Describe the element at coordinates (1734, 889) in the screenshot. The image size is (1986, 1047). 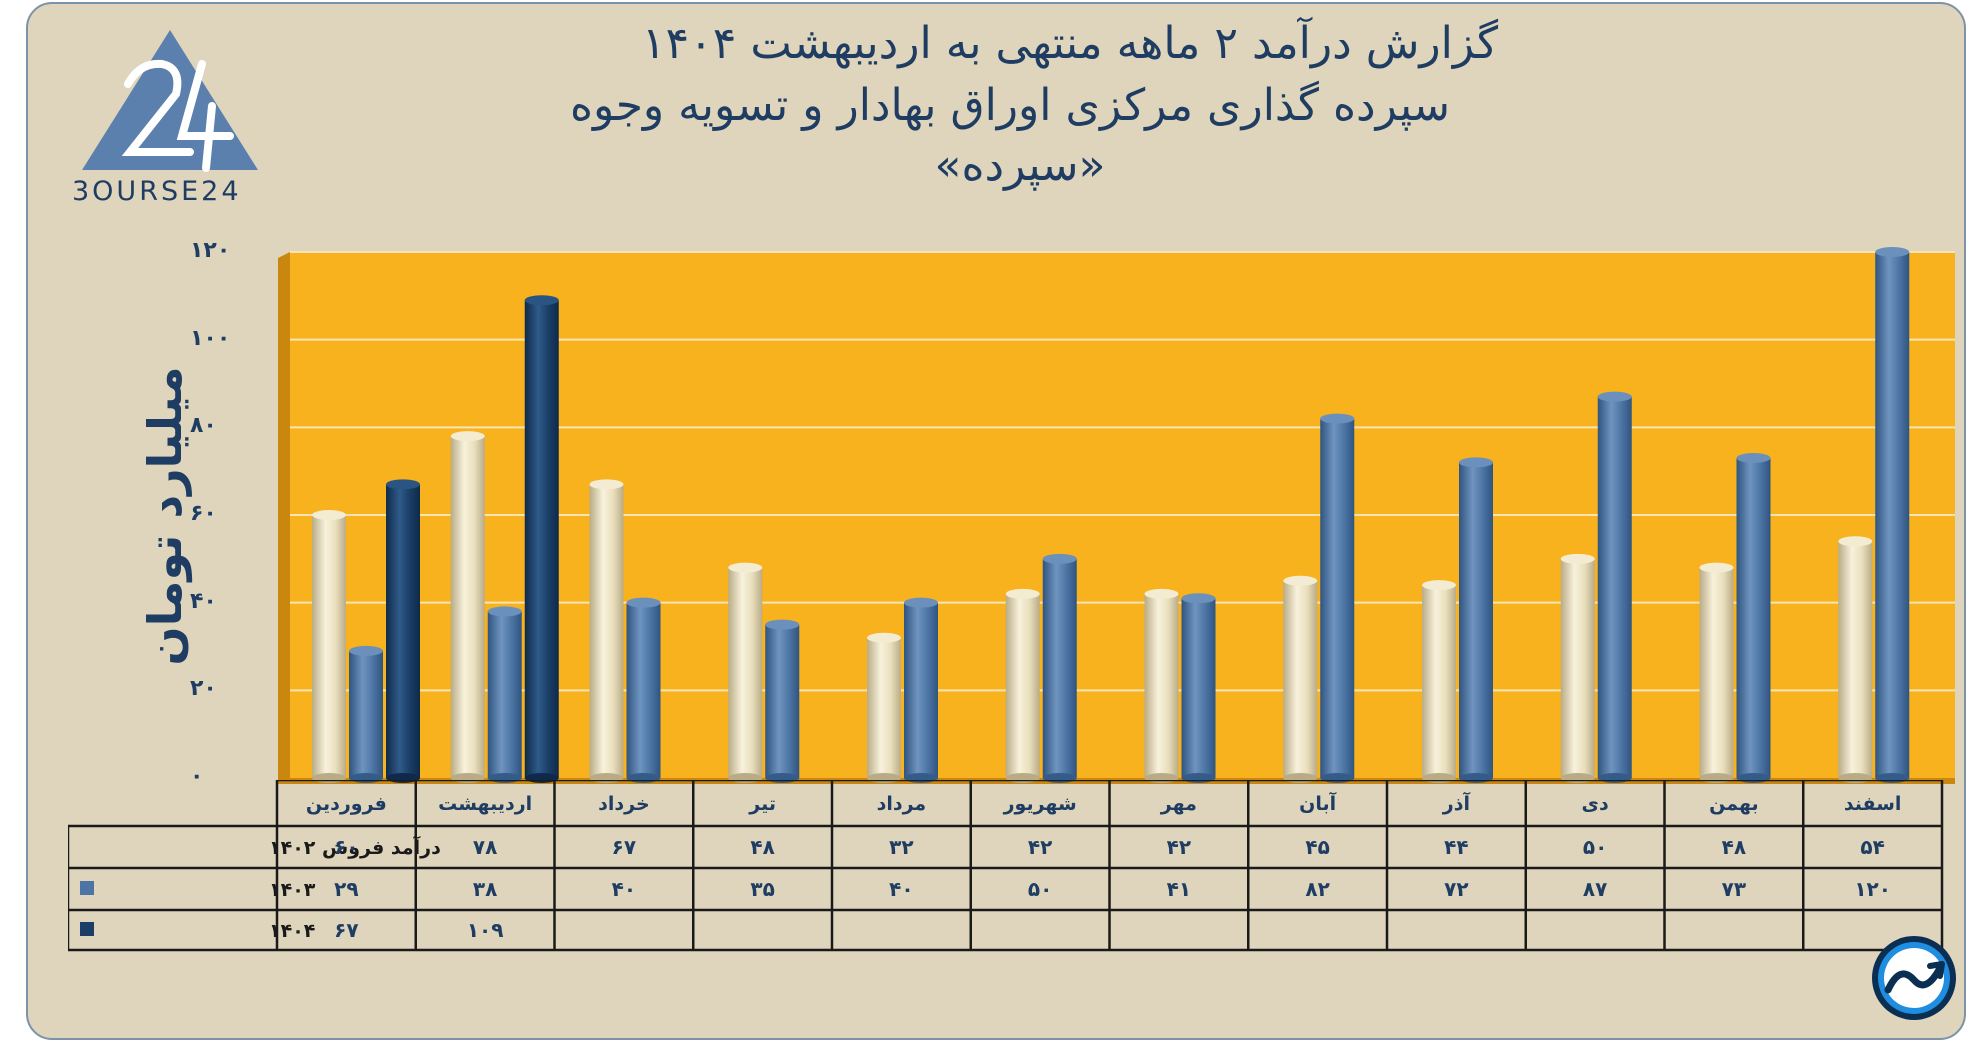
I see `data-label: ۷۳` at that location.